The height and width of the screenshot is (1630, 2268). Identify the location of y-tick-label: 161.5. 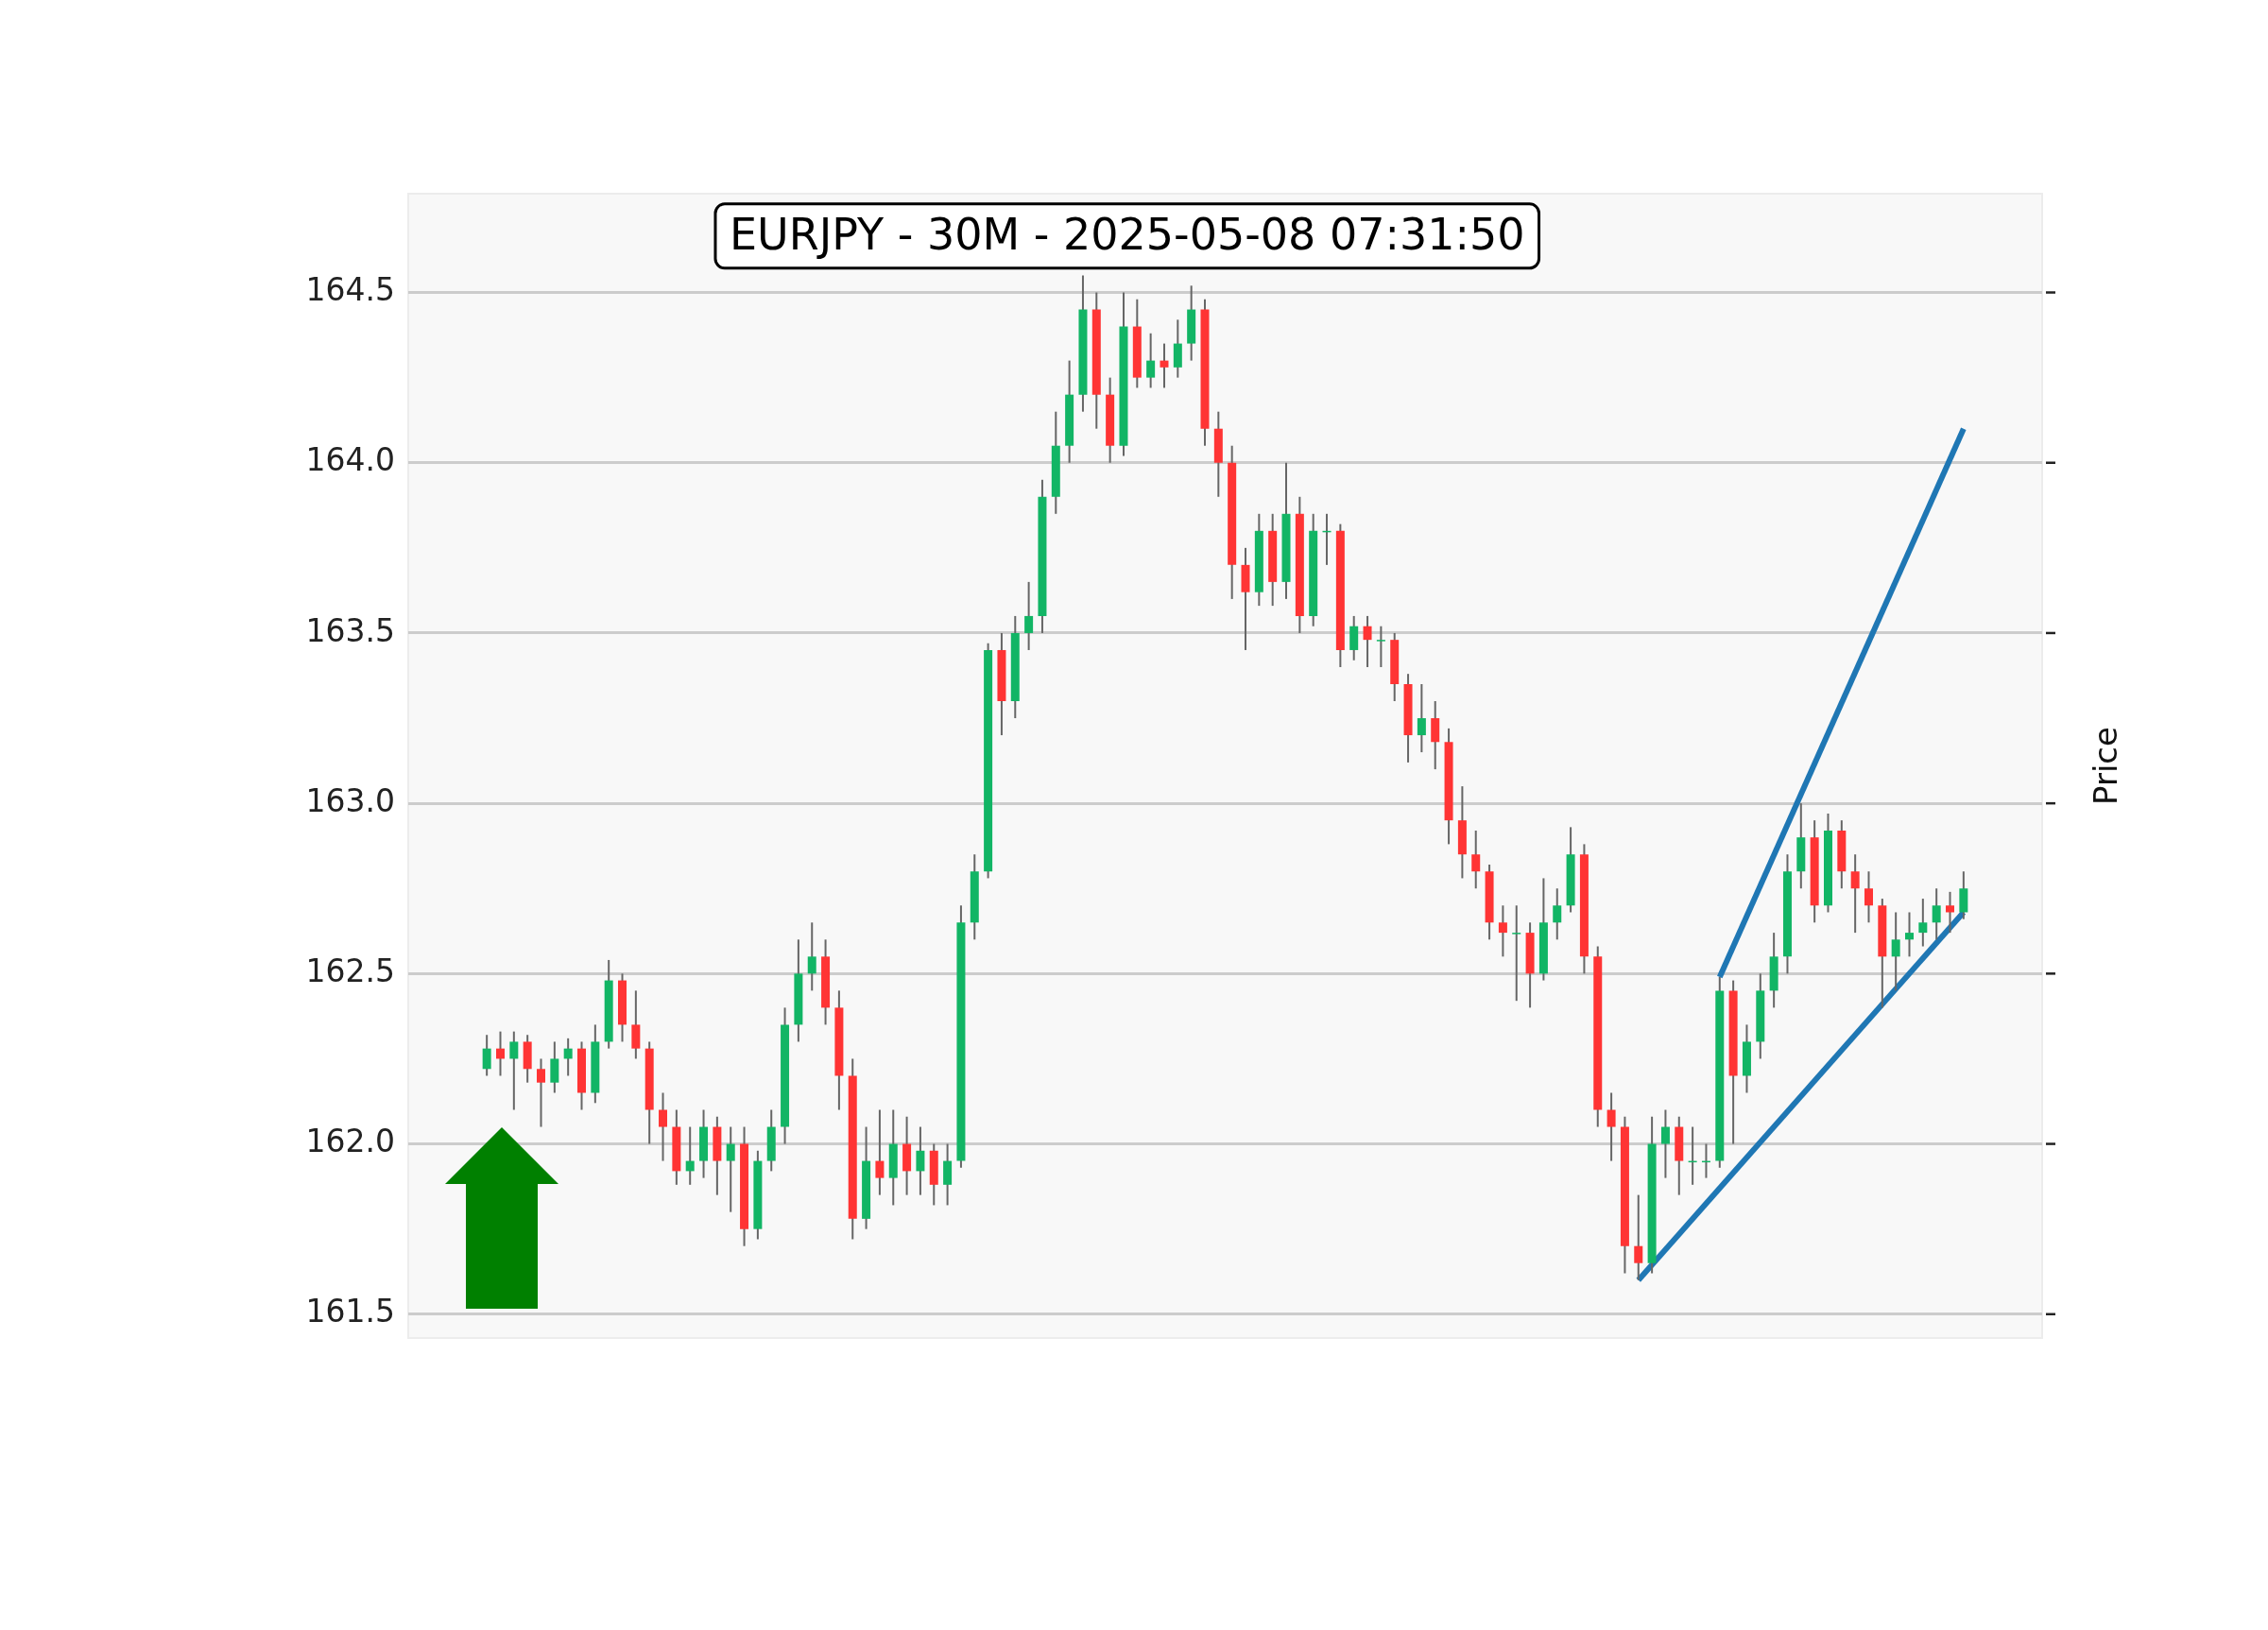
(350, 1311).